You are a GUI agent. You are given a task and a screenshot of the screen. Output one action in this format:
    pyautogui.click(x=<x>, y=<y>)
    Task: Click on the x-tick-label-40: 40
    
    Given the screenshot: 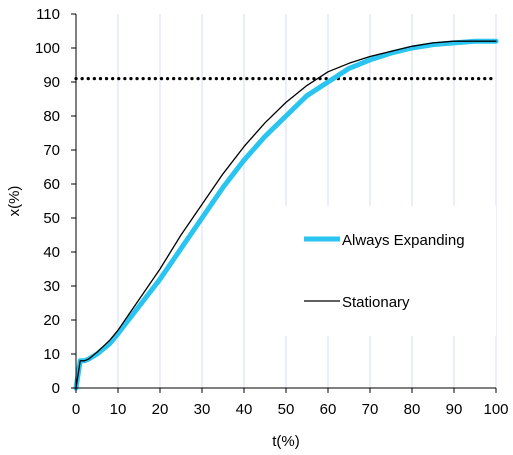 What is the action you would take?
    pyautogui.click(x=244, y=409)
    